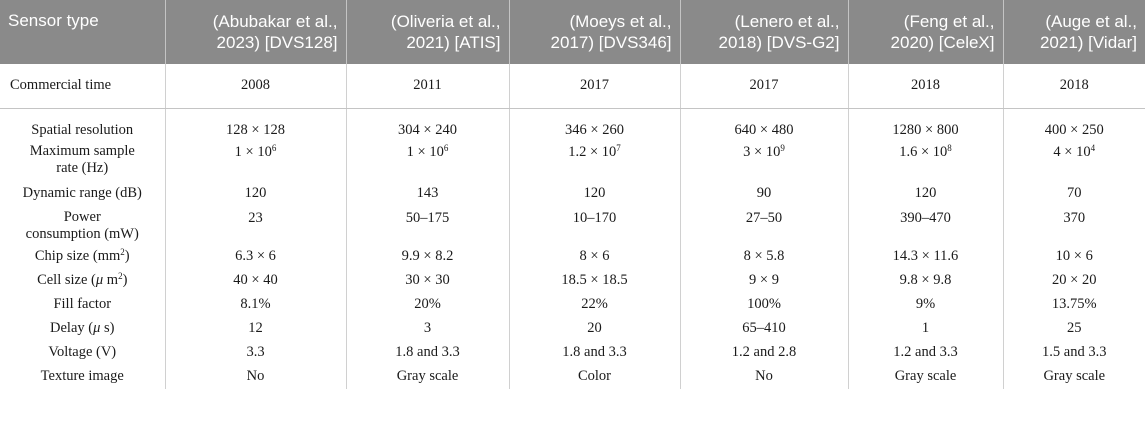  I want to click on value-exponent: 9, so click(782, 148).